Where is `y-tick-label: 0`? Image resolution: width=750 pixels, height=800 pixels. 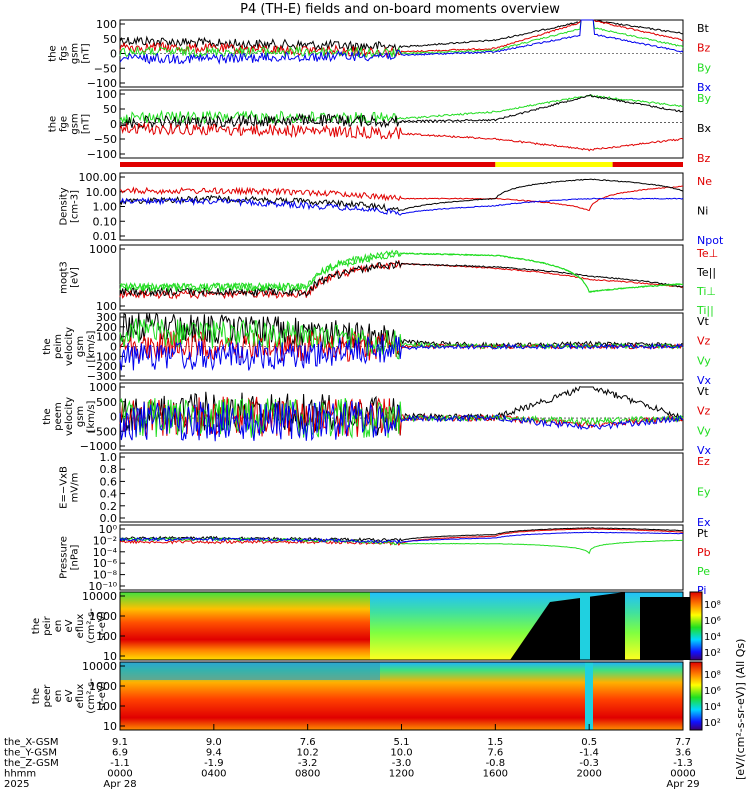 y-tick-label: 0 is located at coordinates (113, 347).